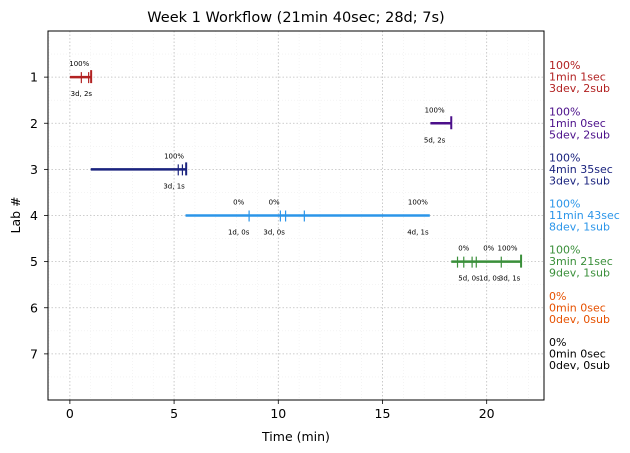 The width and height of the screenshot is (630, 453). I want to click on chart-title: Week 1 Workflow (21min 40sec; 28d; 7s), so click(295, 18).